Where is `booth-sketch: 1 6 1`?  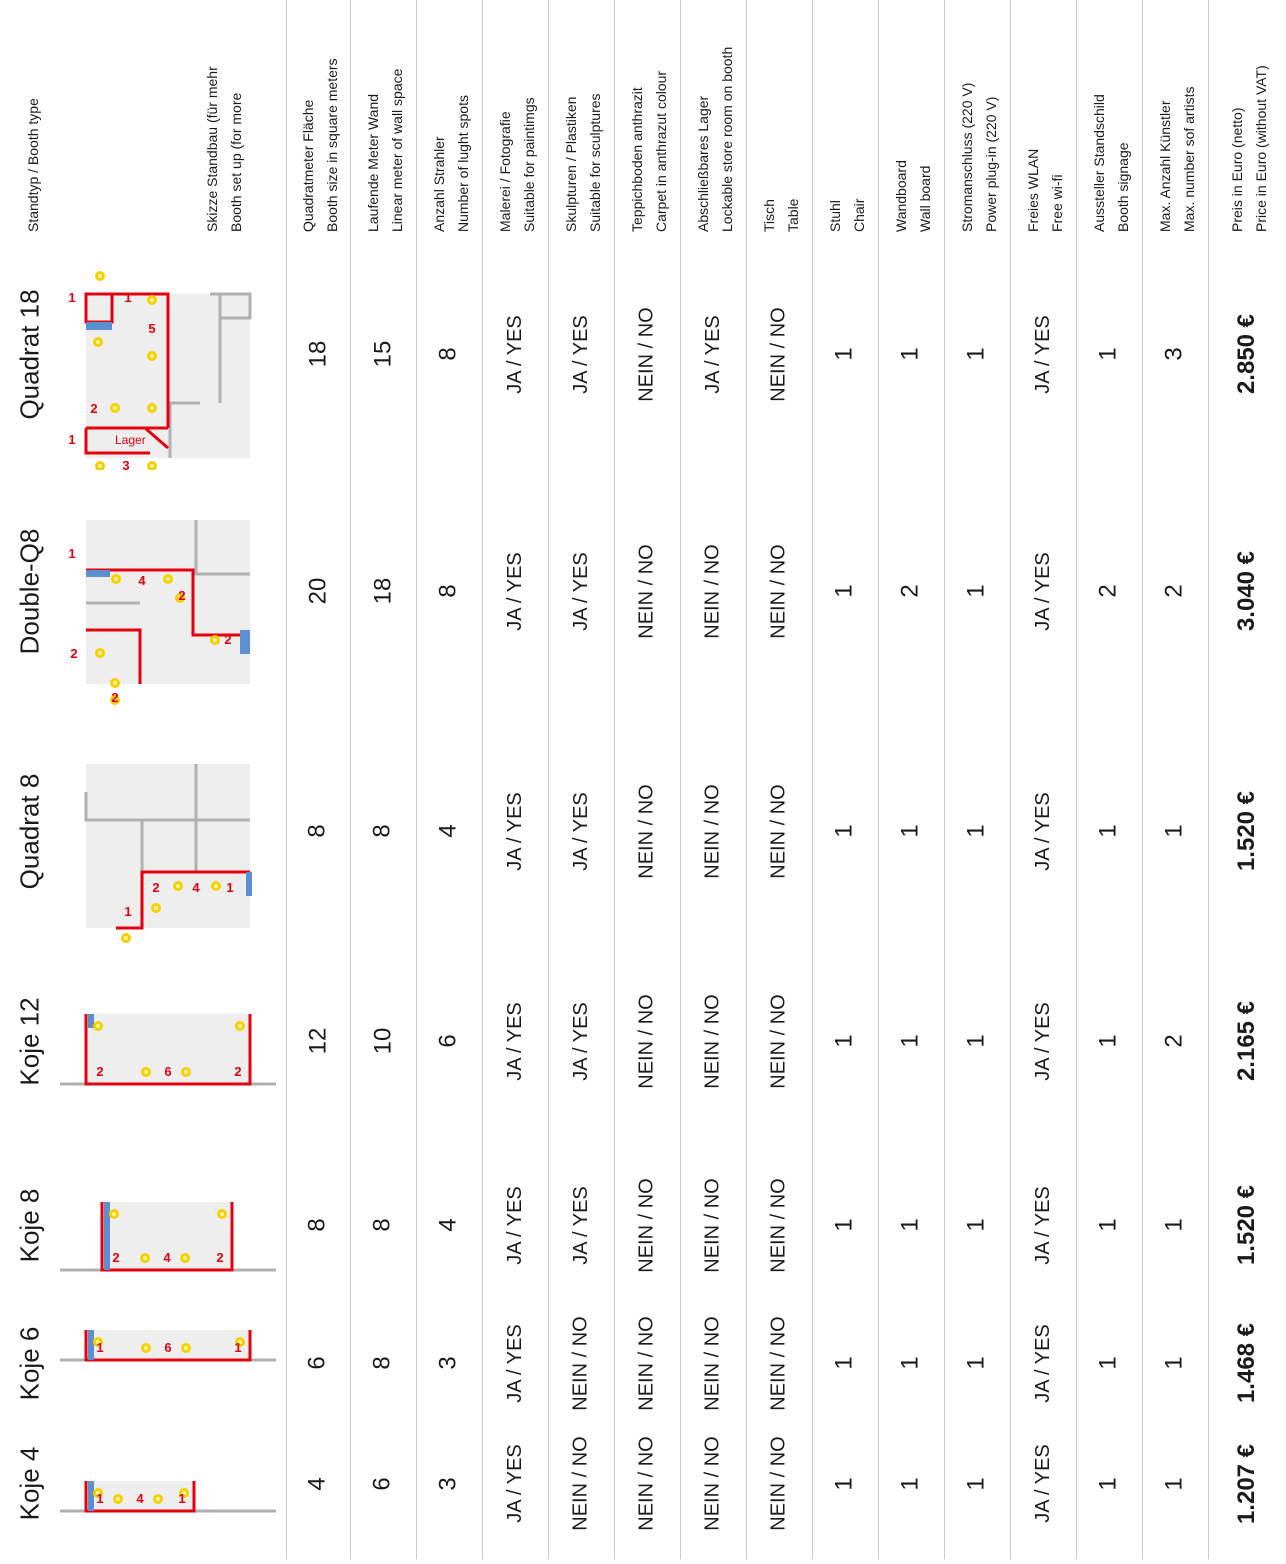
booth-sketch: 1 6 1 is located at coordinates (173, 1363).